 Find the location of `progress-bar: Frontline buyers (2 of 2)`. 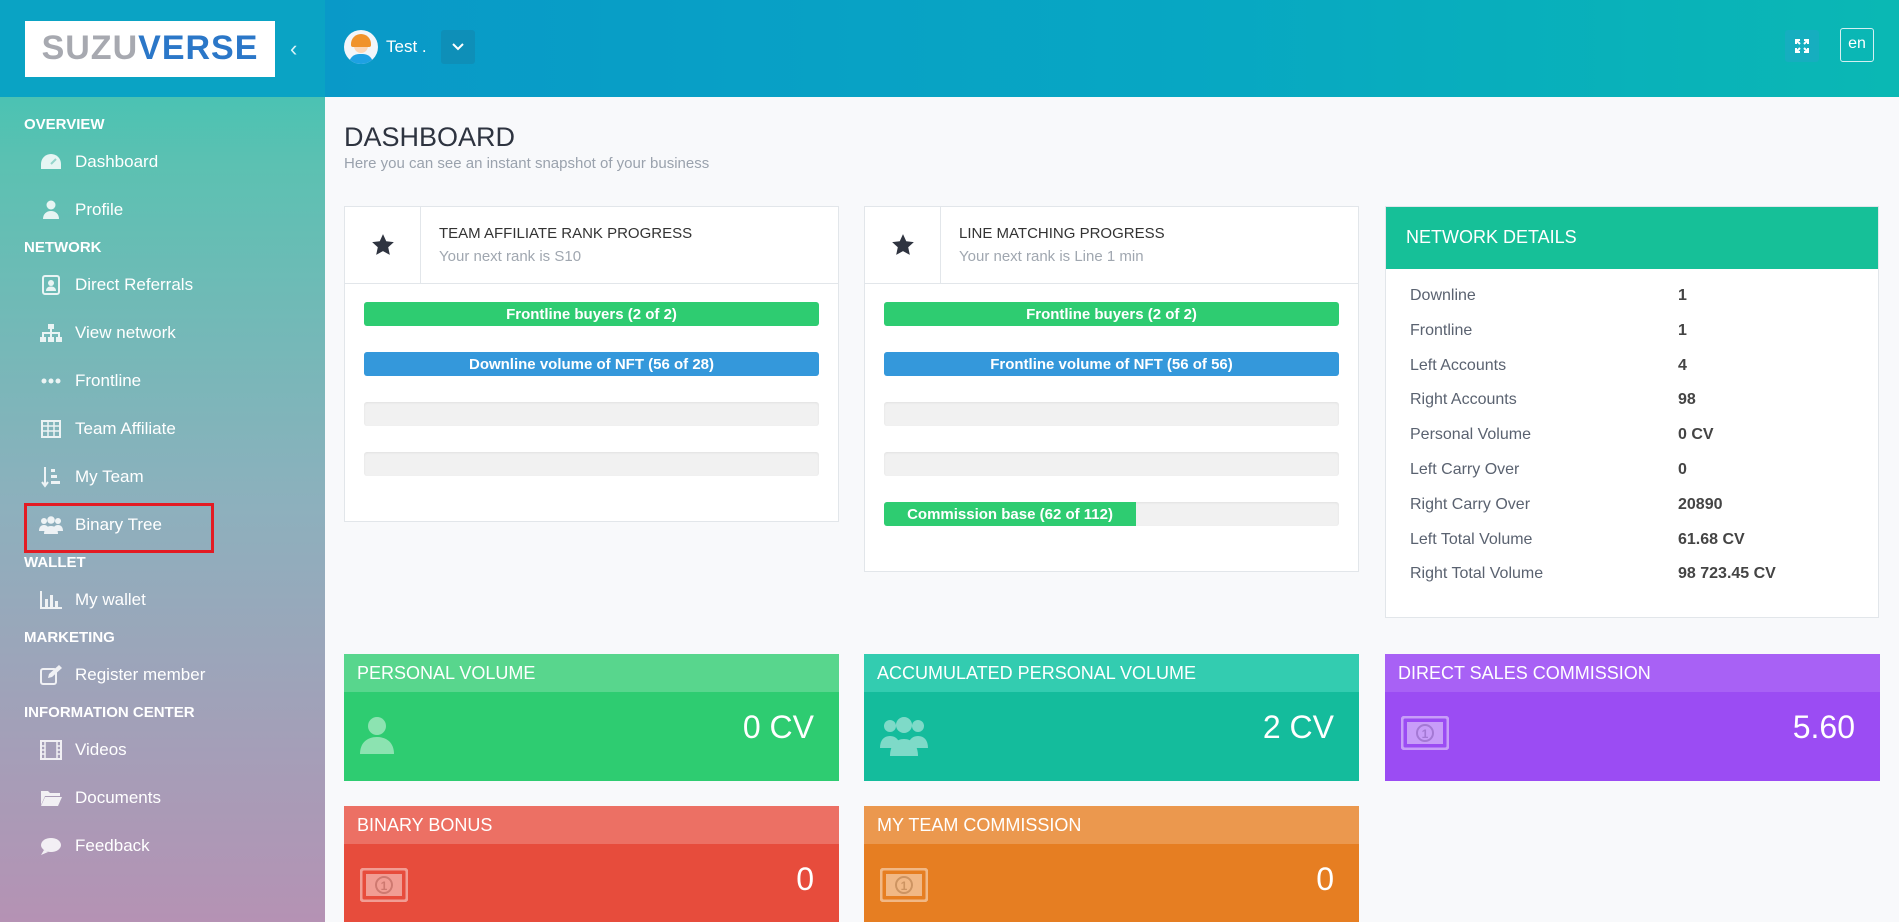

progress-bar: Frontline buyers (2 of 2) is located at coordinates (1111, 314).